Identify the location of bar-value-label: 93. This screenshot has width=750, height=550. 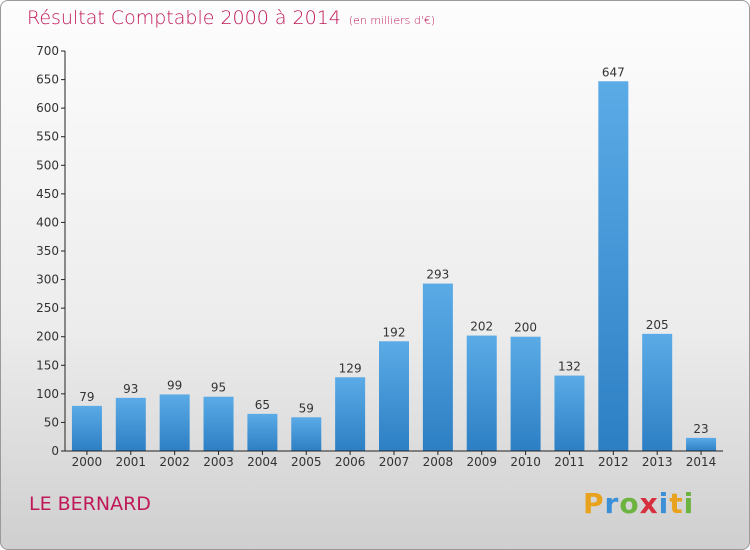
(130, 389).